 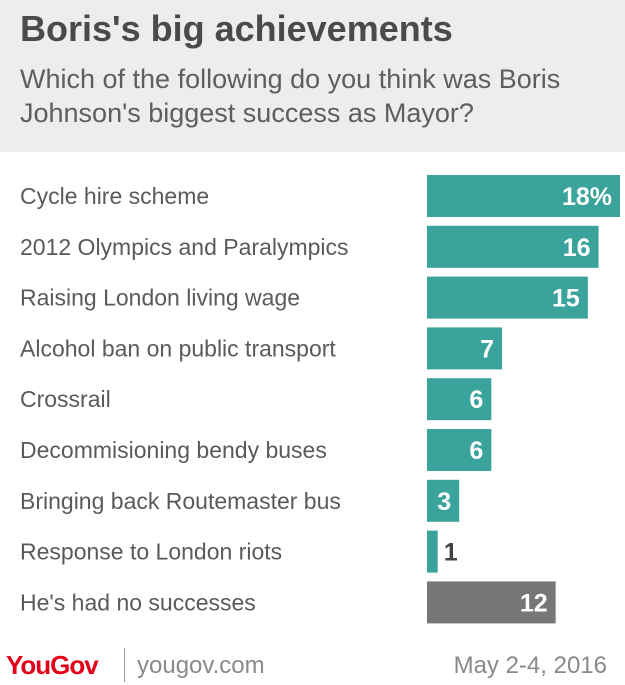 I want to click on value-label: 12, so click(x=534, y=603).